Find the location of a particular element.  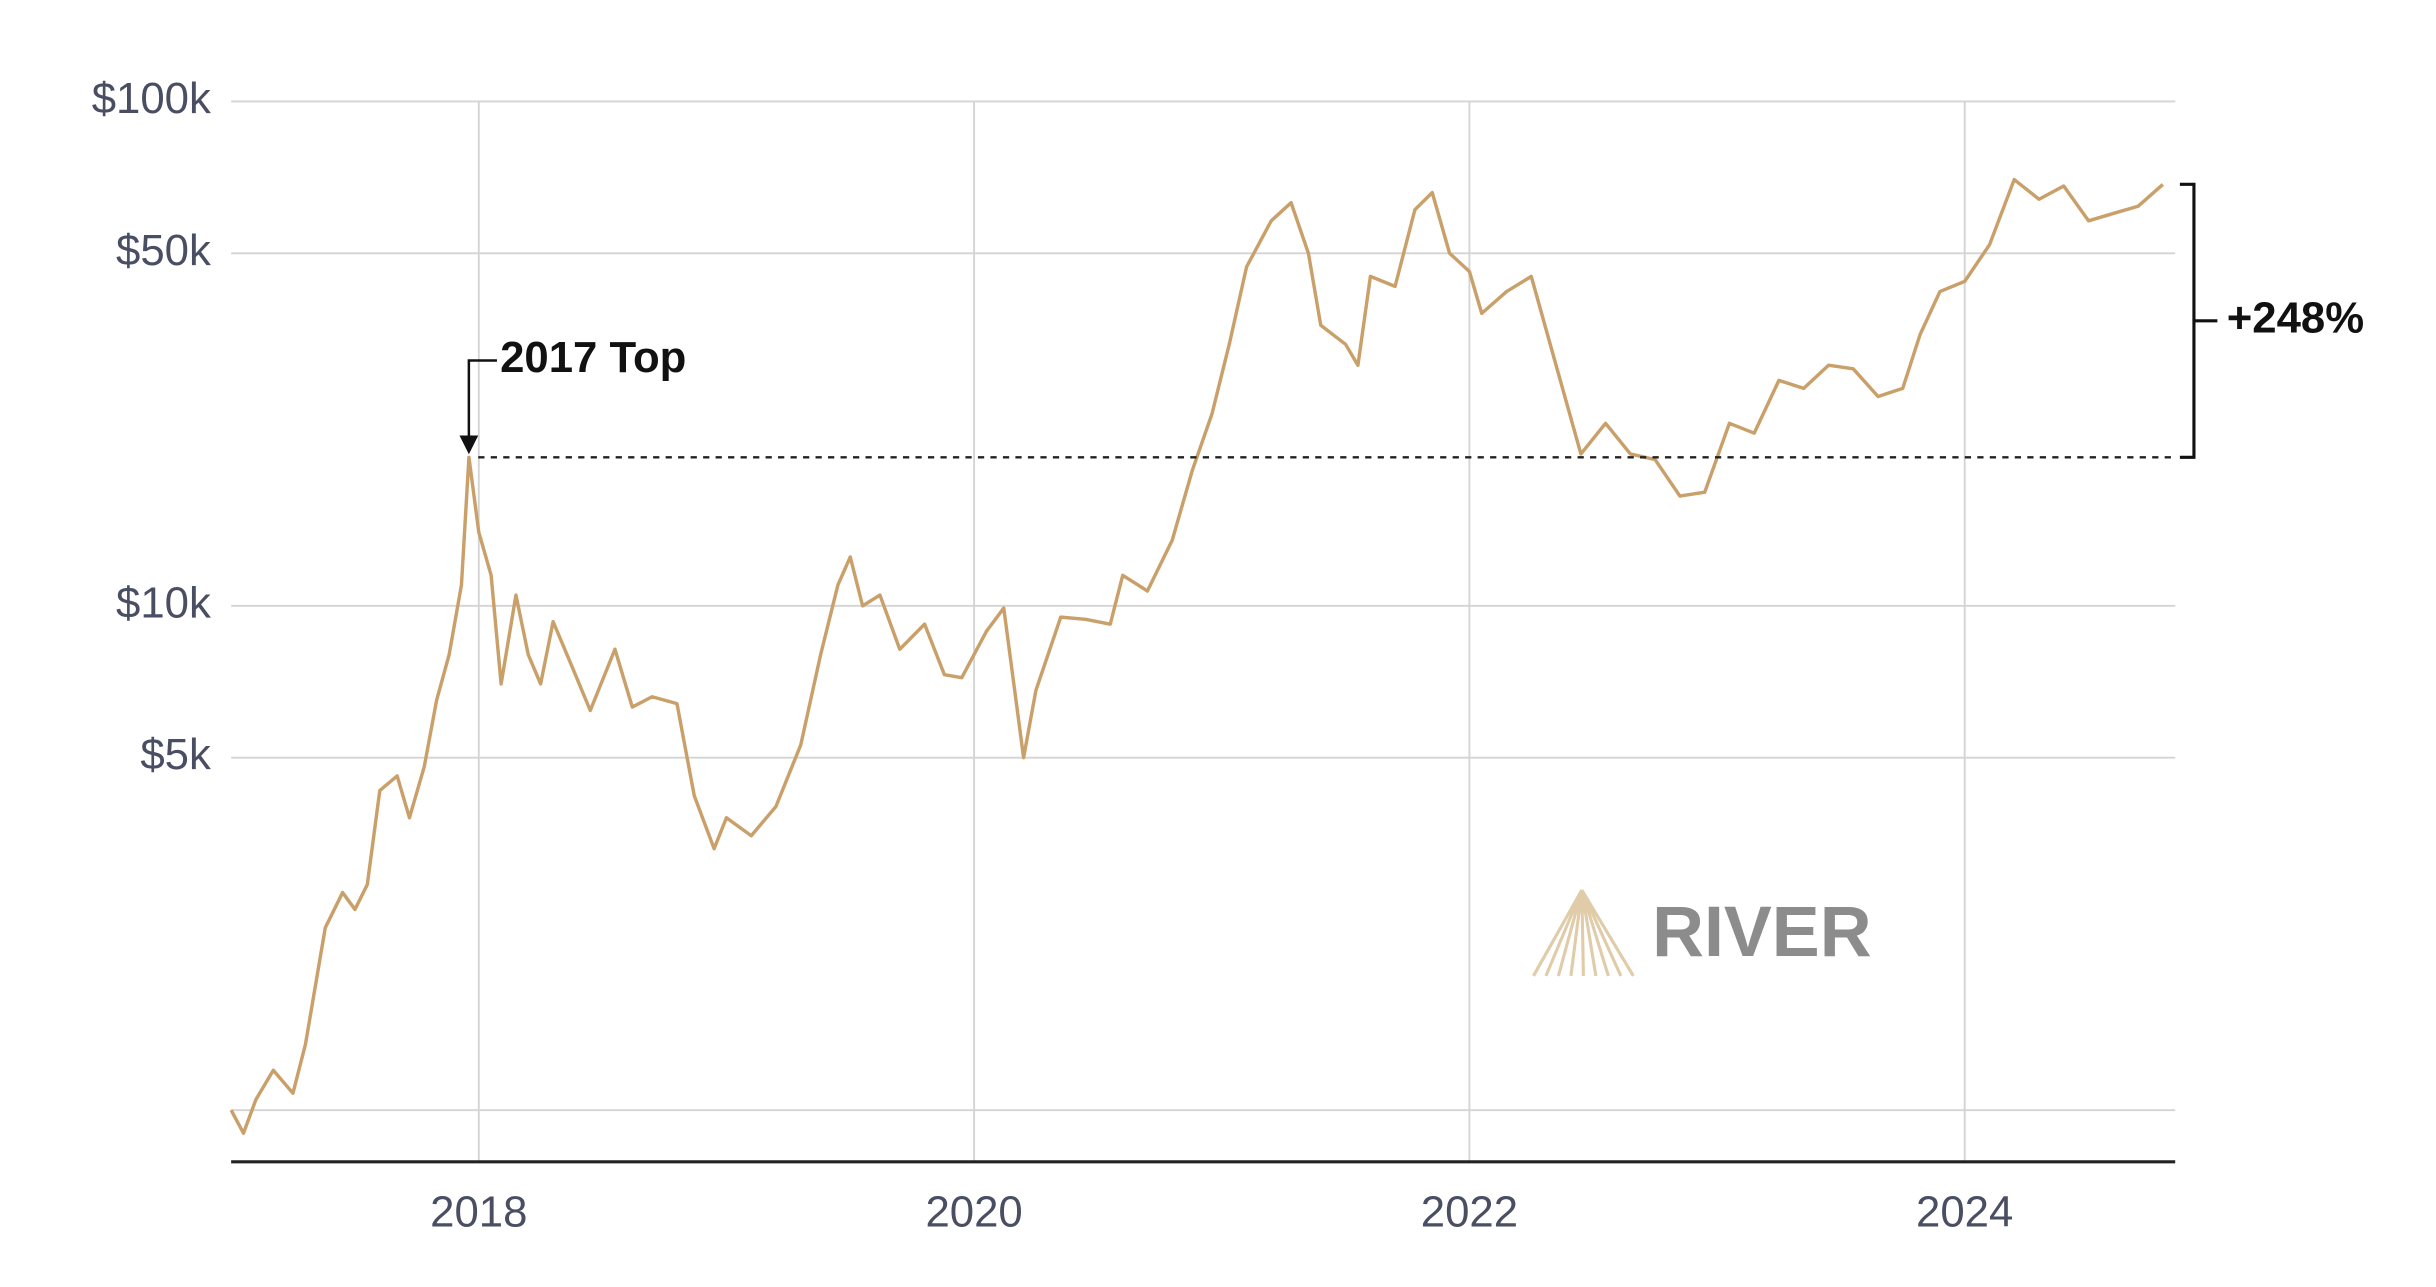

x-tick-label: 2022 is located at coordinates (1469, 1211).